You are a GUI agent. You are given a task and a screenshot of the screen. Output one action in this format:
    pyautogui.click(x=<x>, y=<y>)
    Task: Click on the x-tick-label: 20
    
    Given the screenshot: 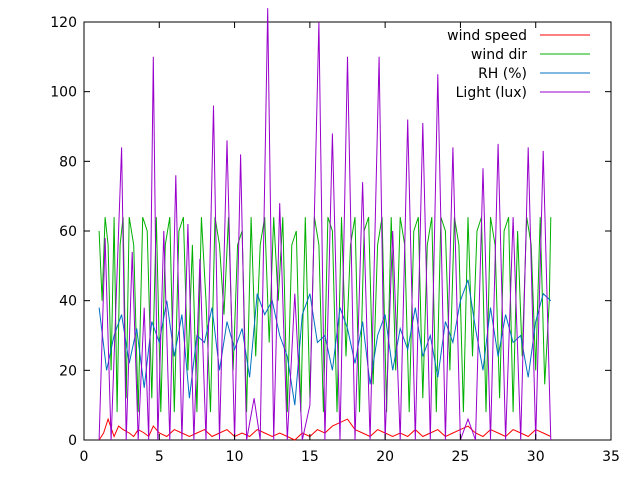 What is the action you would take?
    pyautogui.click(x=385, y=457)
    